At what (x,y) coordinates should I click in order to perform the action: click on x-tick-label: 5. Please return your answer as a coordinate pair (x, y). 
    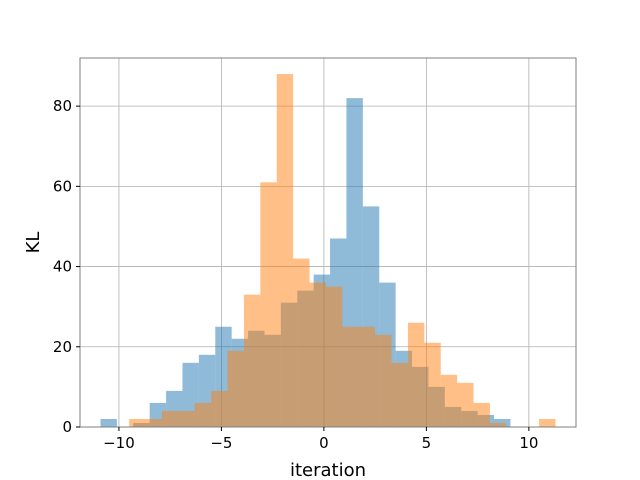
    Looking at the image, I should click on (427, 443).